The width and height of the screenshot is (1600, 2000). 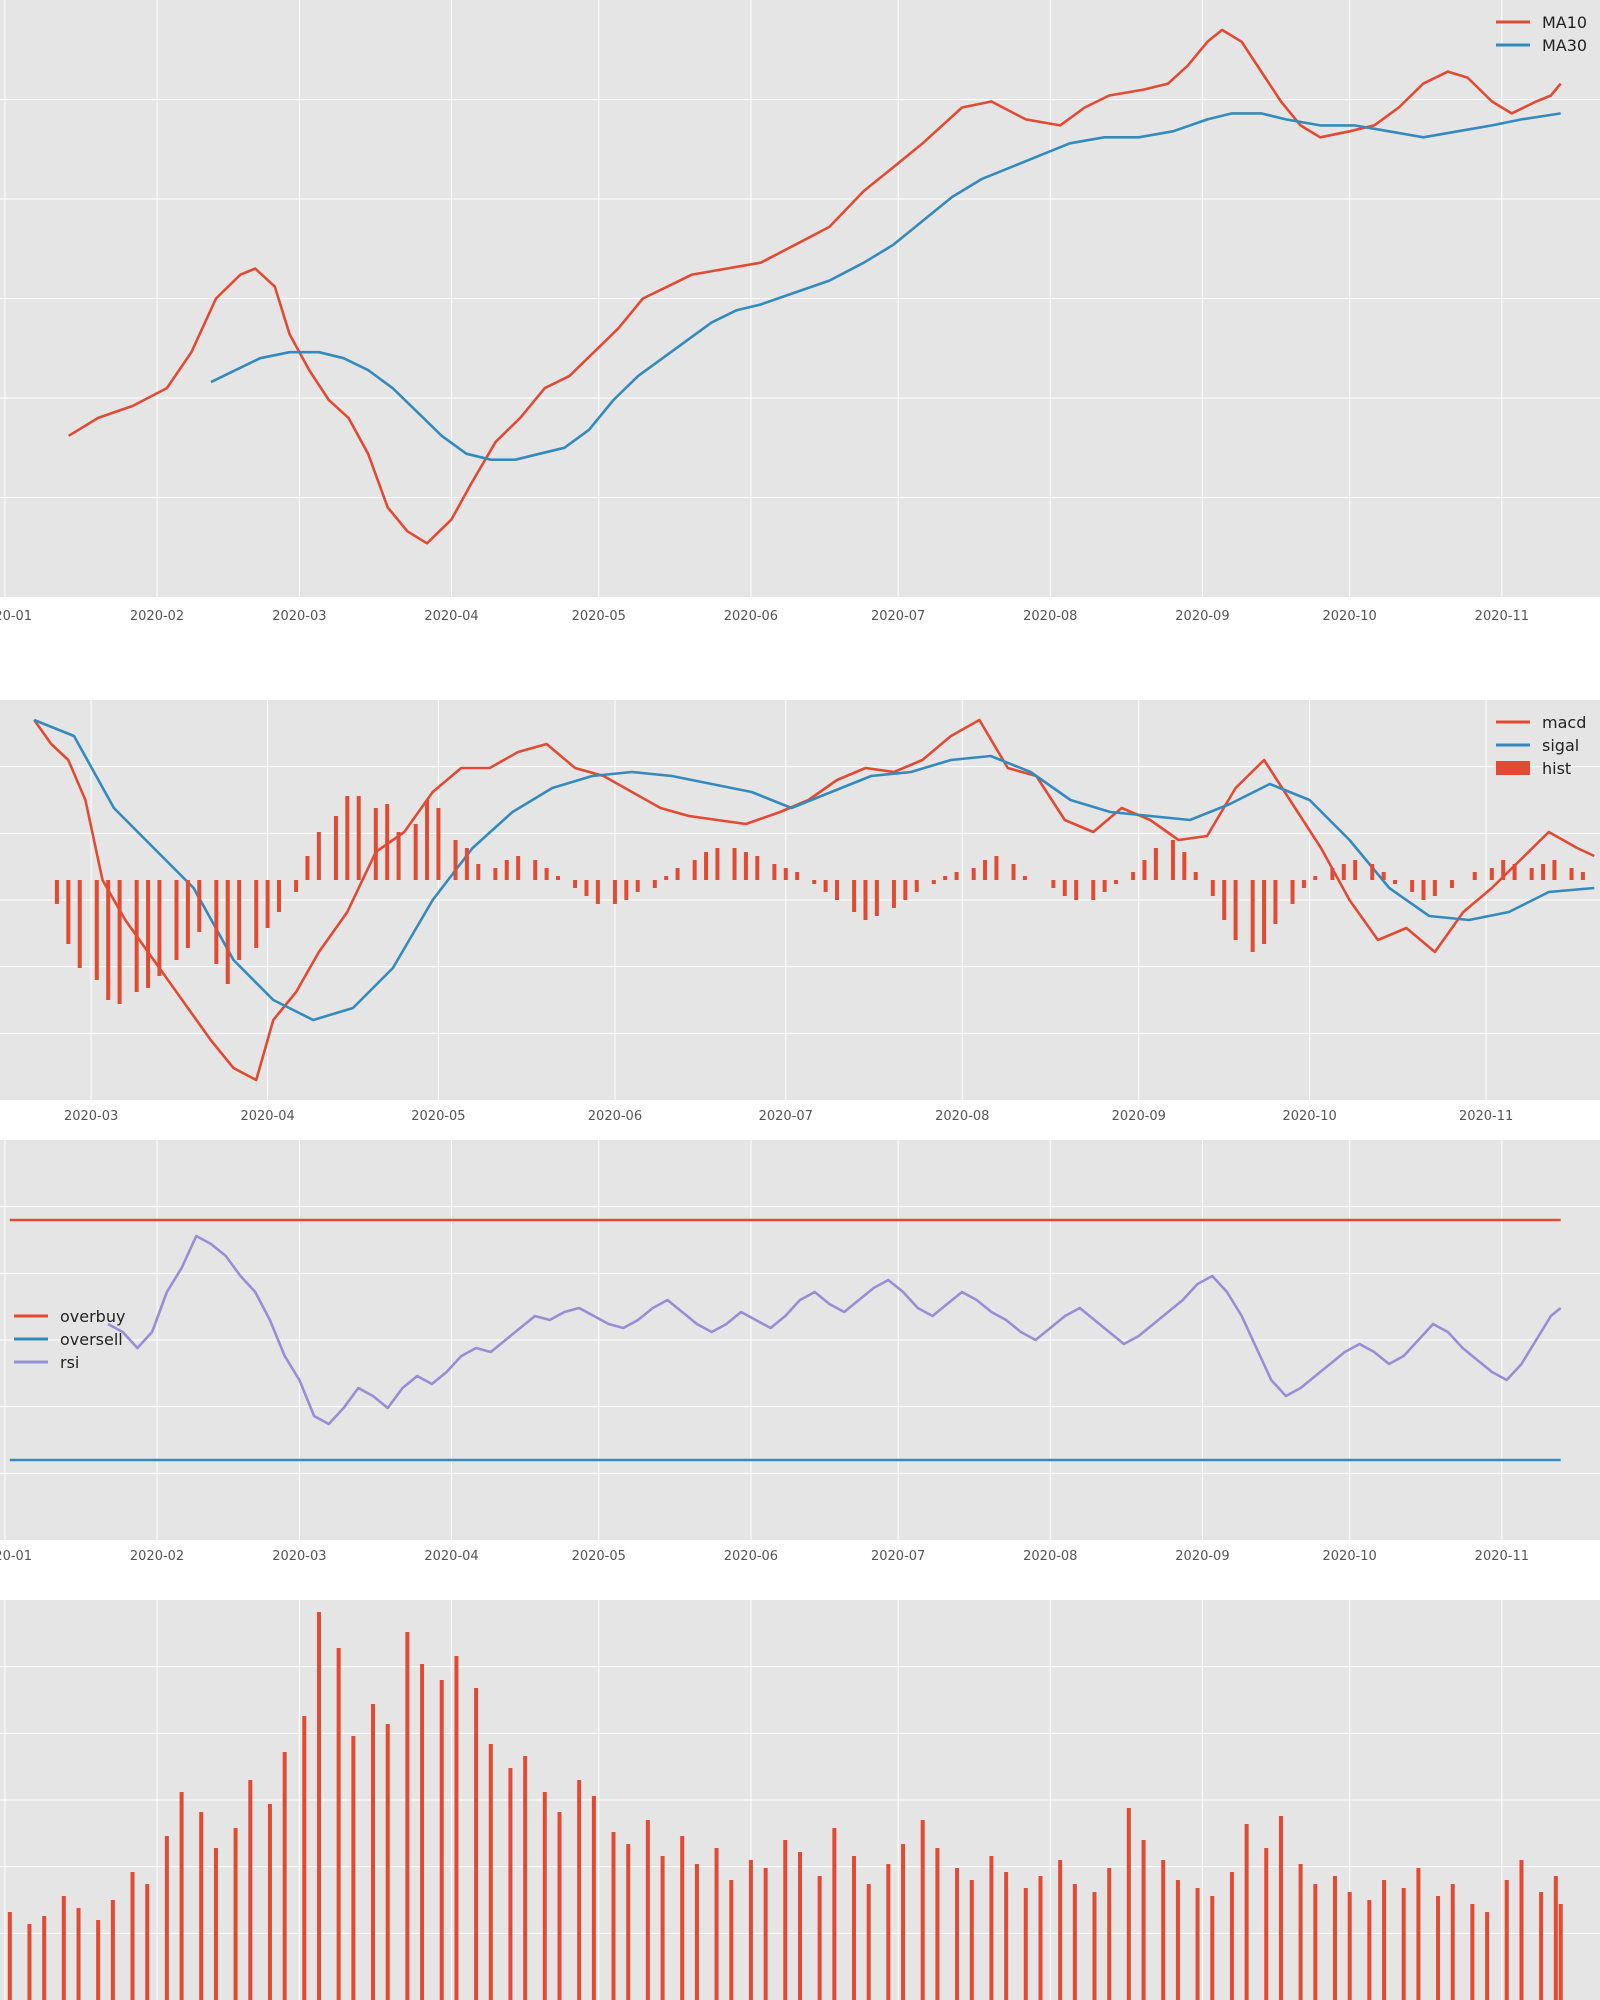 I want to click on ma-x-tick-label: 2020-02, so click(x=157, y=616).